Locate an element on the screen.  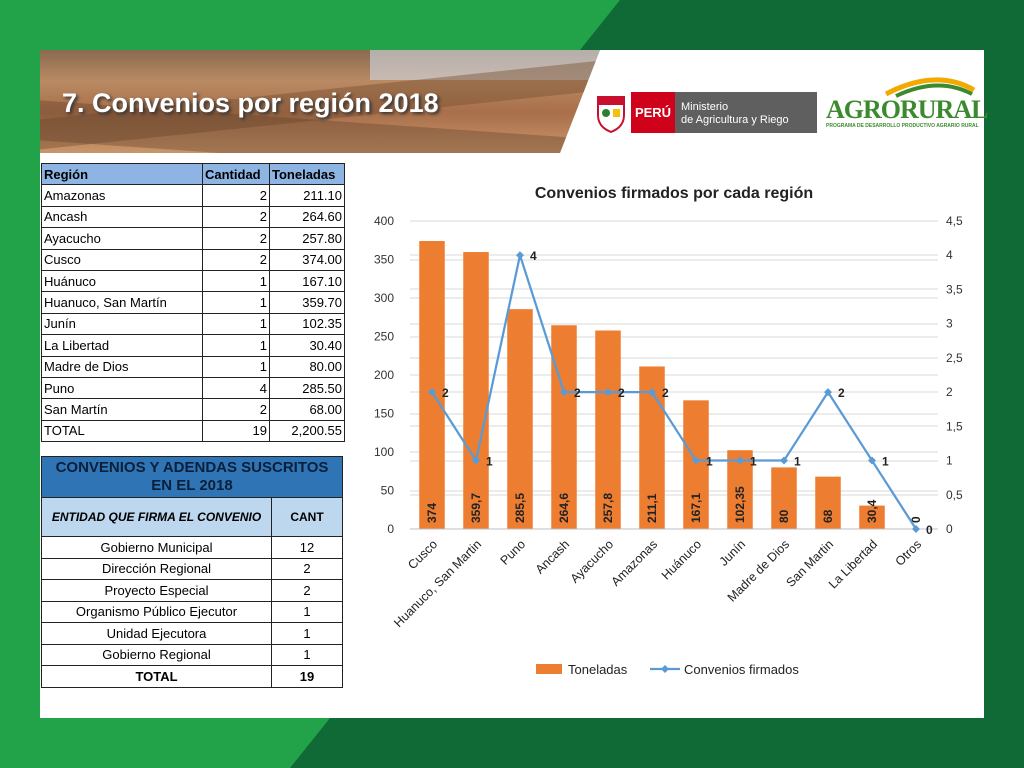
y-right-tick-label: 4 is located at coordinates (949, 255).